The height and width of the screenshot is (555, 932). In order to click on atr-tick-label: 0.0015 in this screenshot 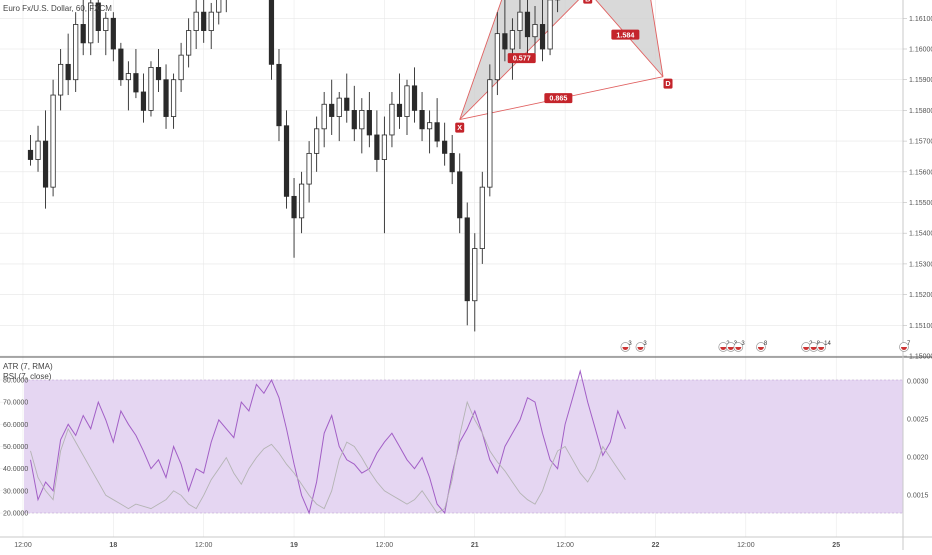, I will do `click(918, 496)`.